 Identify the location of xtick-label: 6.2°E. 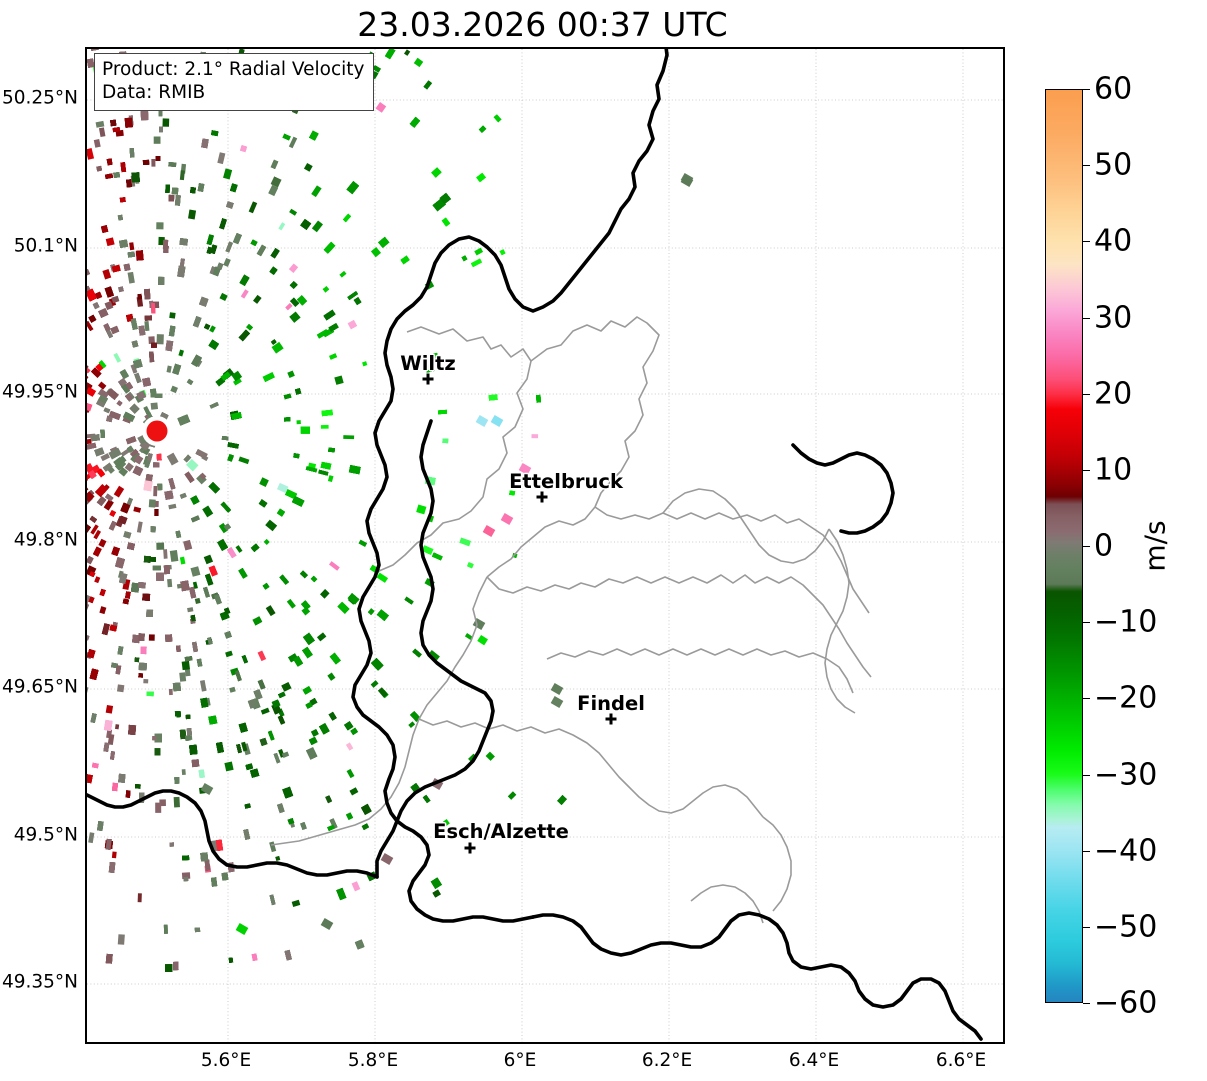
(667, 1060).